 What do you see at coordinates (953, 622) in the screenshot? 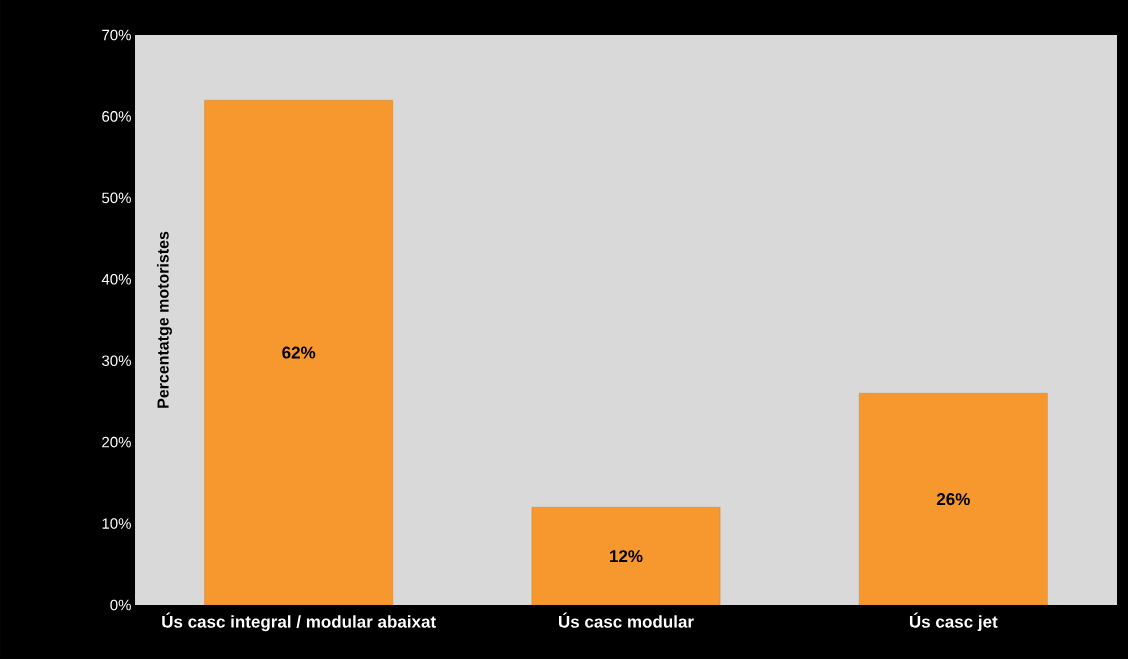
I see `x-tick-label: Ús casc jet` at bounding box center [953, 622].